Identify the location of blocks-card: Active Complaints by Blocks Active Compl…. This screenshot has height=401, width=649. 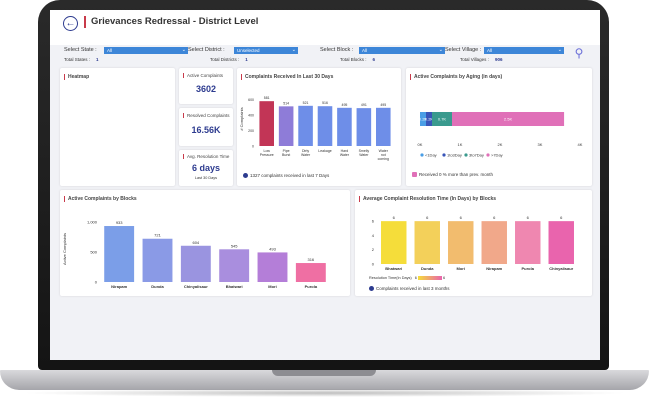
(205, 243).